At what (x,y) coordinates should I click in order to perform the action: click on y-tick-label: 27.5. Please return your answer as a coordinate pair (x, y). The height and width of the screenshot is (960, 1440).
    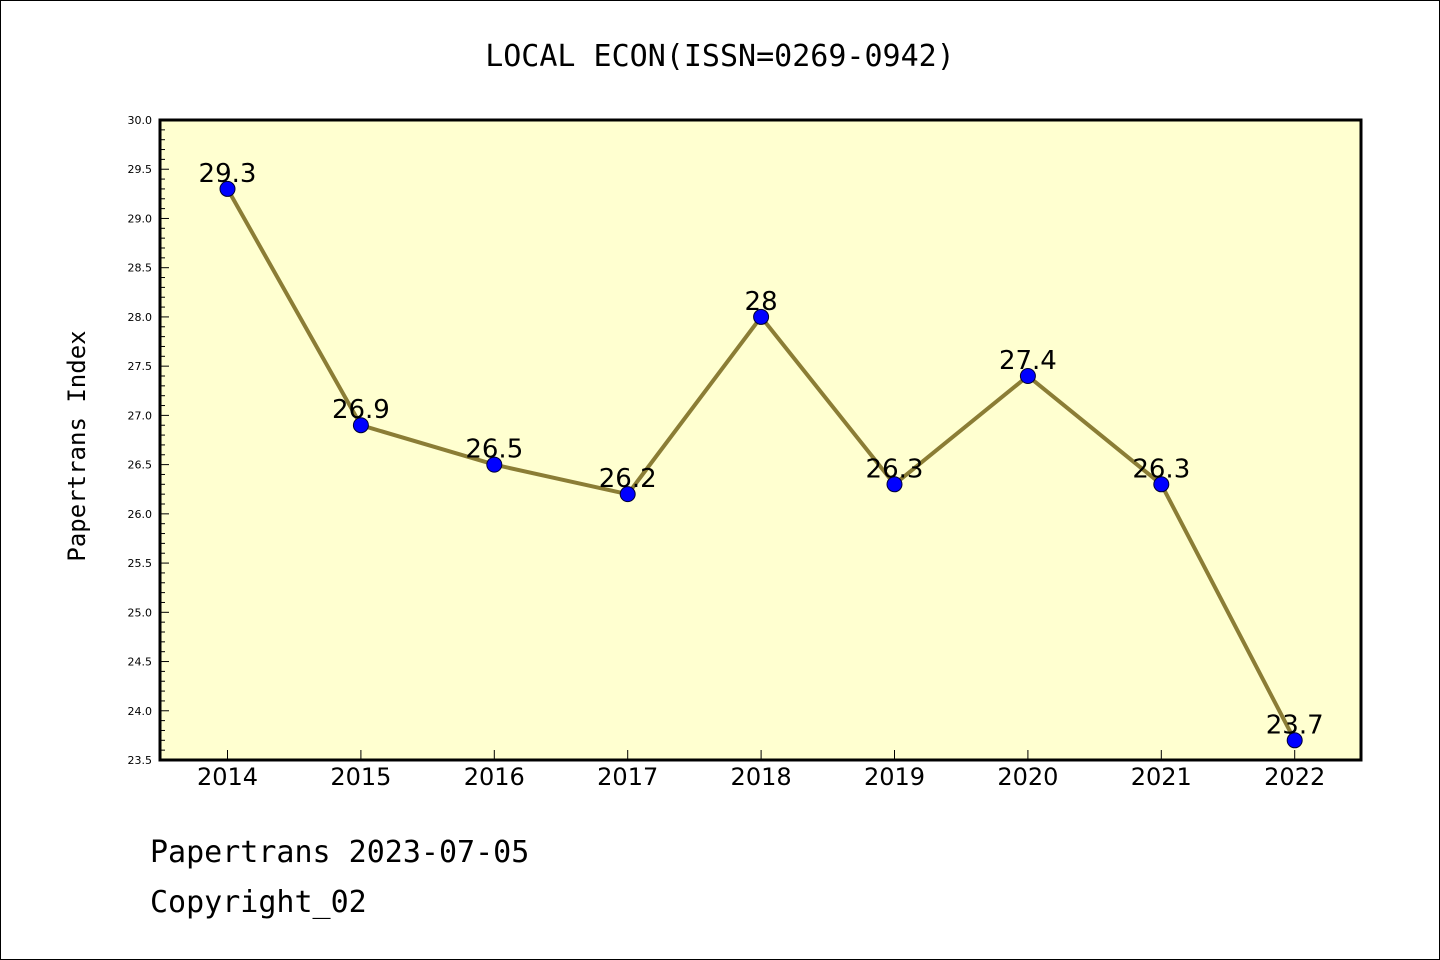
    Looking at the image, I should click on (140, 366).